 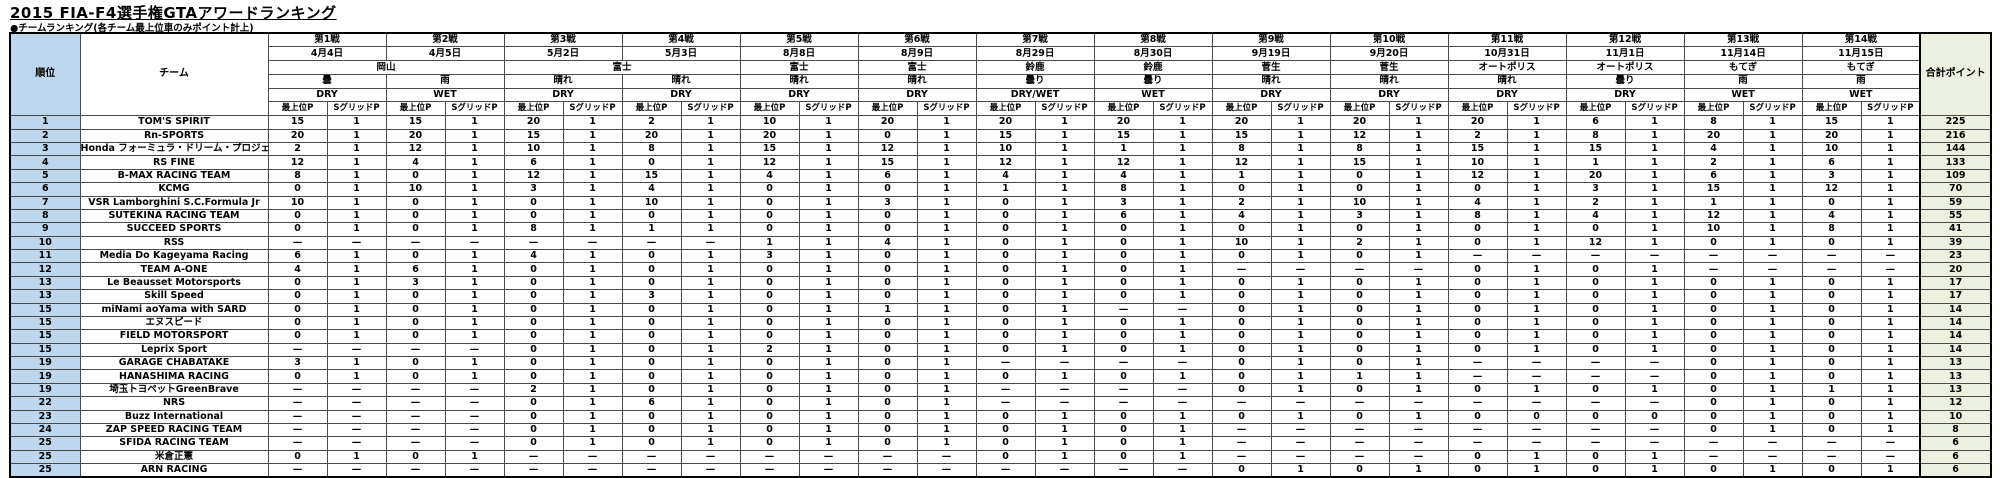 What do you see at coordinates (1000, 323) in the screenshot?
I see `team-row: 15 エヌスピード 0 1 0 1 0 1 0 1 0 1 0 1 0 1 0 1 0 1 0 1 0 1 0 1 0 1 0 1 14` at bounding box center [1000, 323].